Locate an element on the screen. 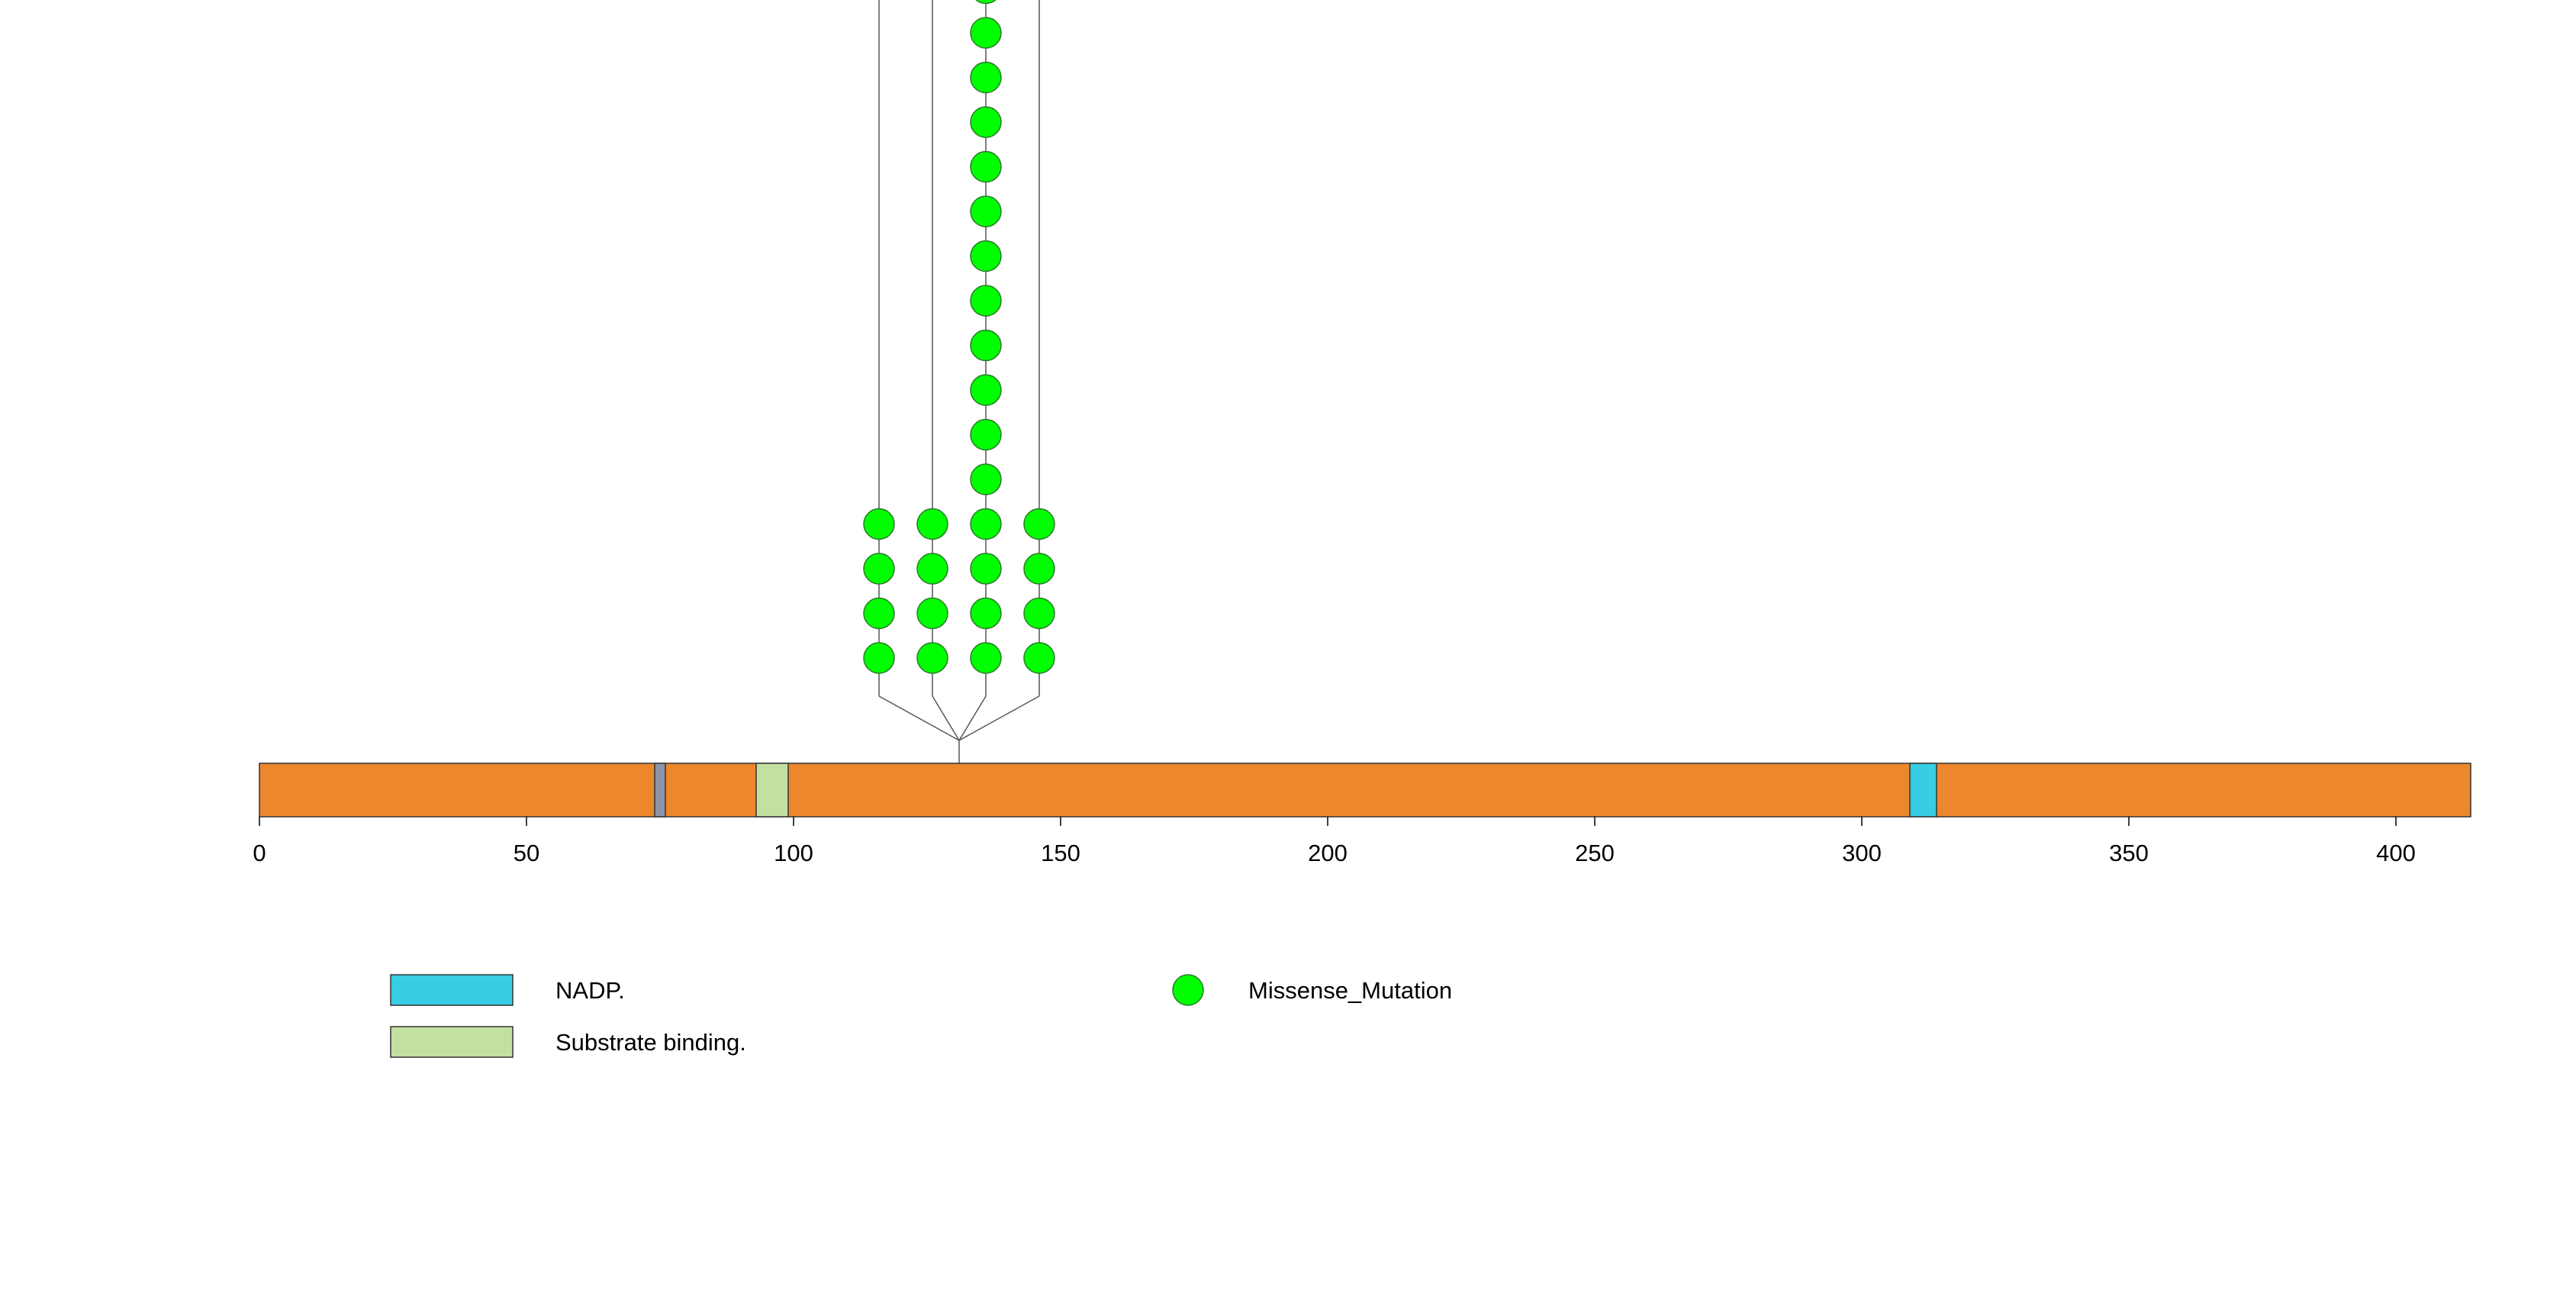  x-tick-label: 100 is located at coordinates (793, 853).